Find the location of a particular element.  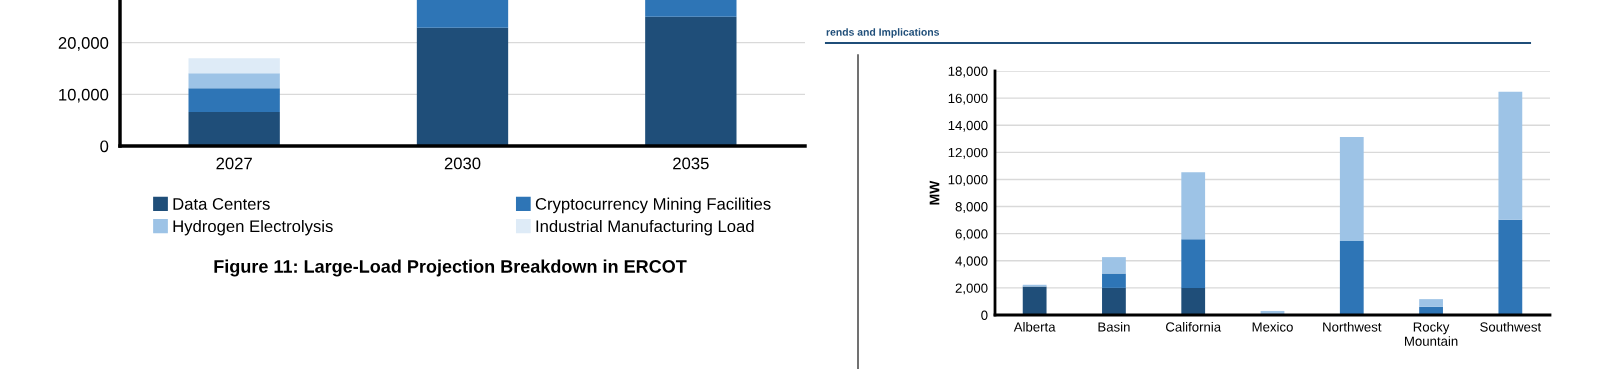

y-tick-label: 16,000 is located at coordinates (968, 99).